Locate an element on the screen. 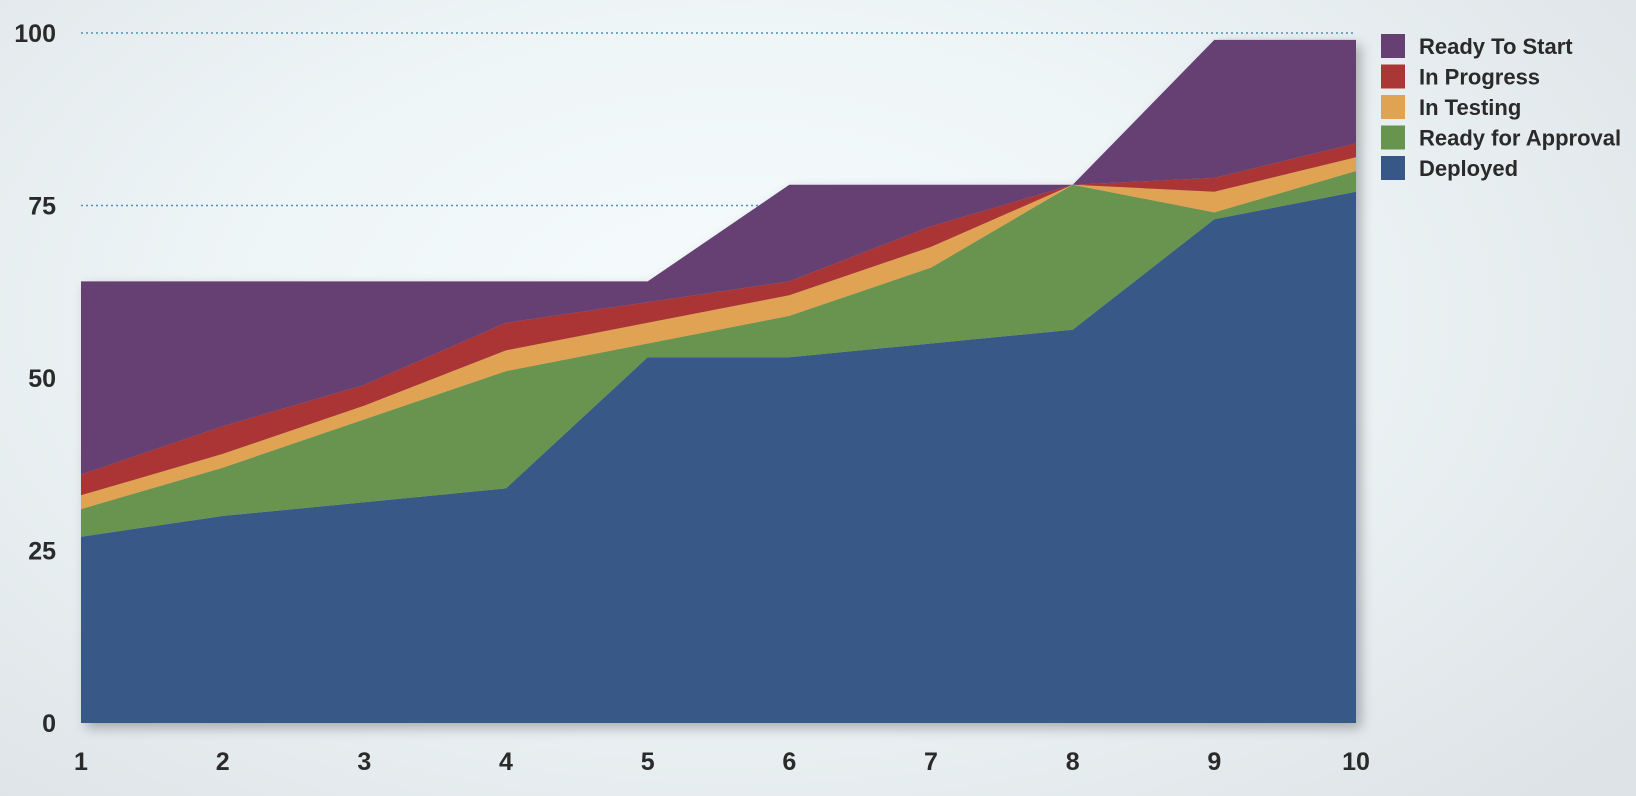 The width and height of the screenshot is (1636, 796). legend-swatch-ready-to-start is located at coordinates (1393, 46).